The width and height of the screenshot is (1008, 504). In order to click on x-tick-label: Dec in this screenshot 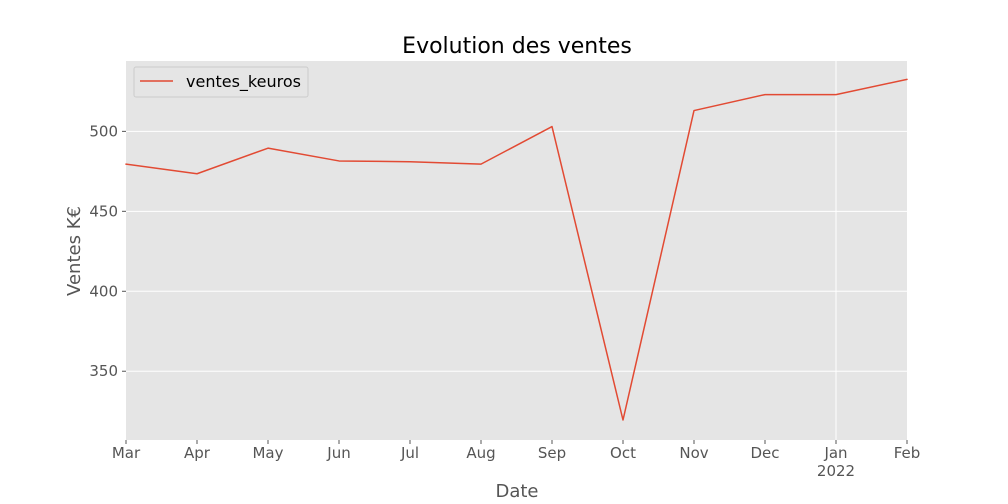, I will do `click(764, 453)`.